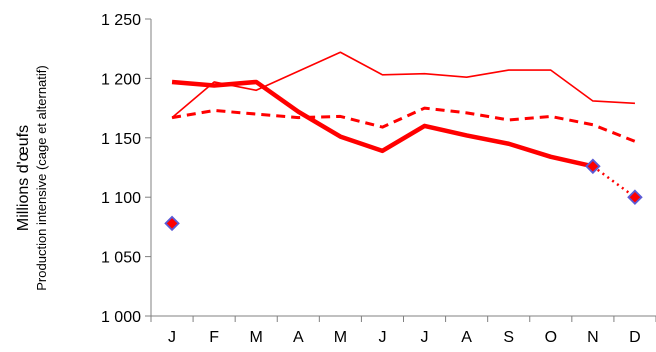  I want to click on x-tick-label: S, so click(508, 337).